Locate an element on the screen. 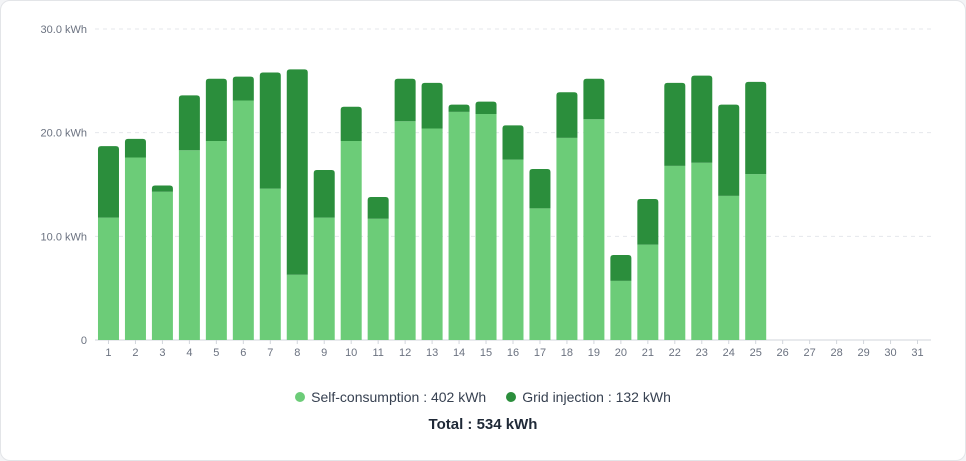 The image size is (966, 461). legend-grid-label: Grid injection : 132 kWh is located at coordinates (596, 397).